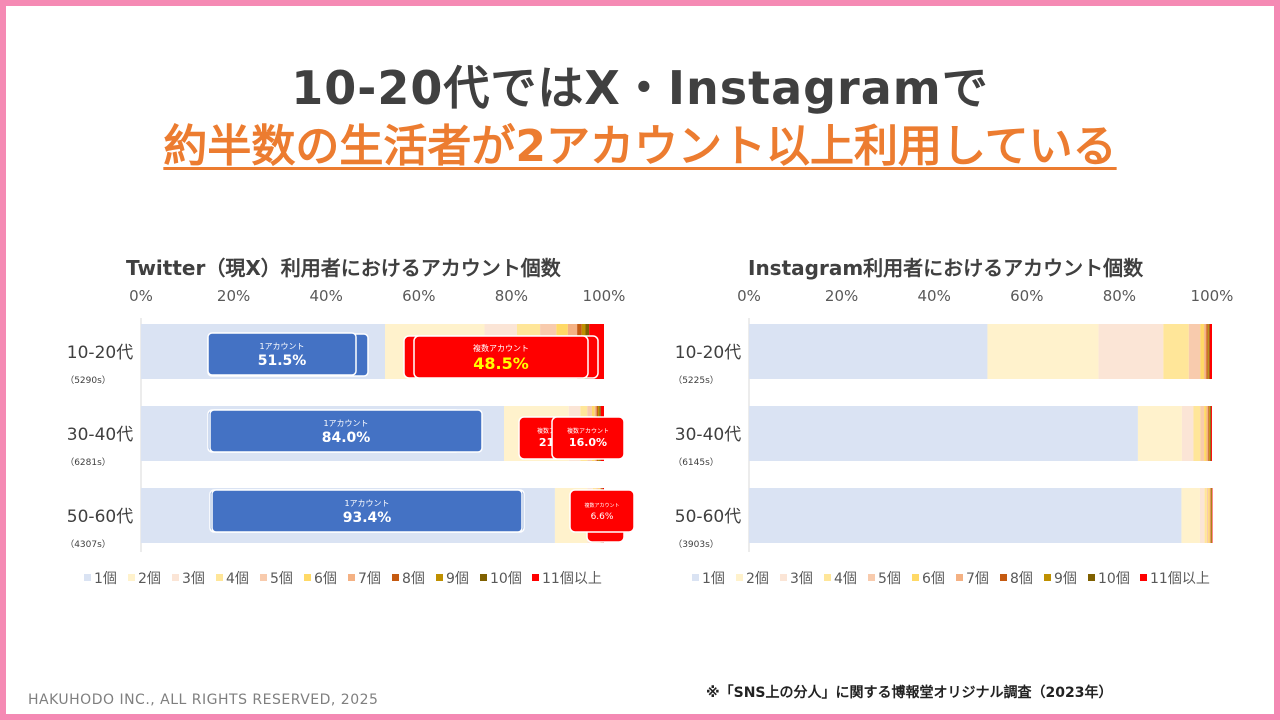  What do you see at coordinates (237, 579) in the screenshot?
I see `twitter-legend-label: 4個` at bounding box center [237, 579].